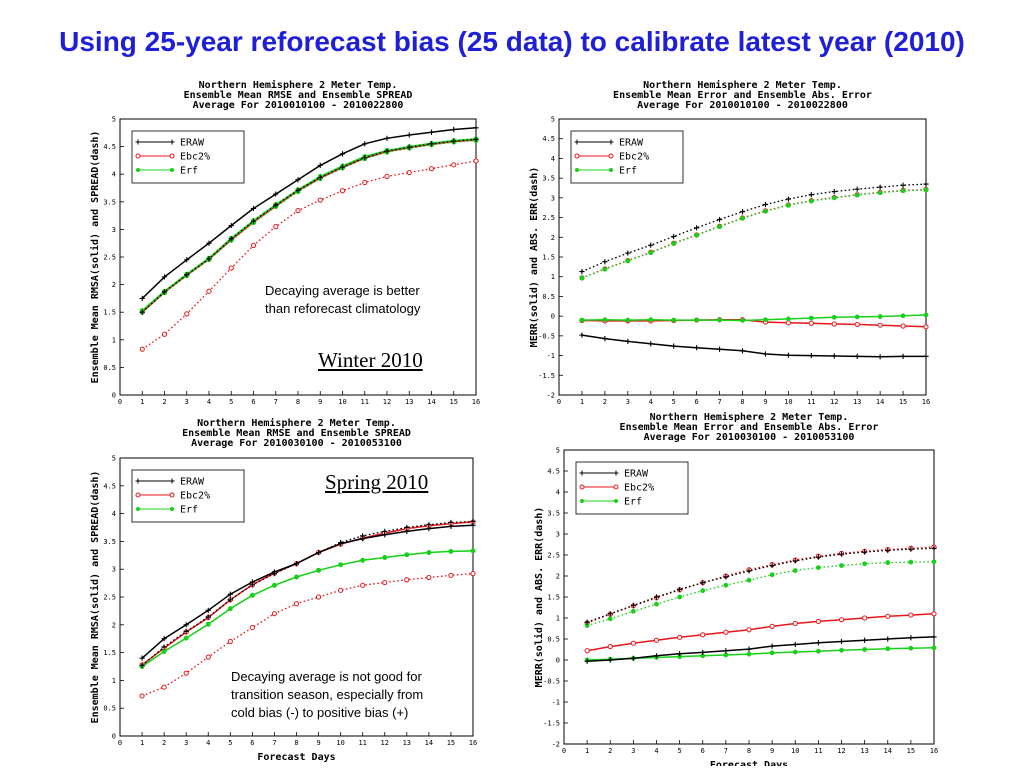 Image resolution: width=1024 pixels, height=768 pixels. Describe the element at coordinates (252, 743) in the screenshot. I see `x-tick-label: 6` at that location.